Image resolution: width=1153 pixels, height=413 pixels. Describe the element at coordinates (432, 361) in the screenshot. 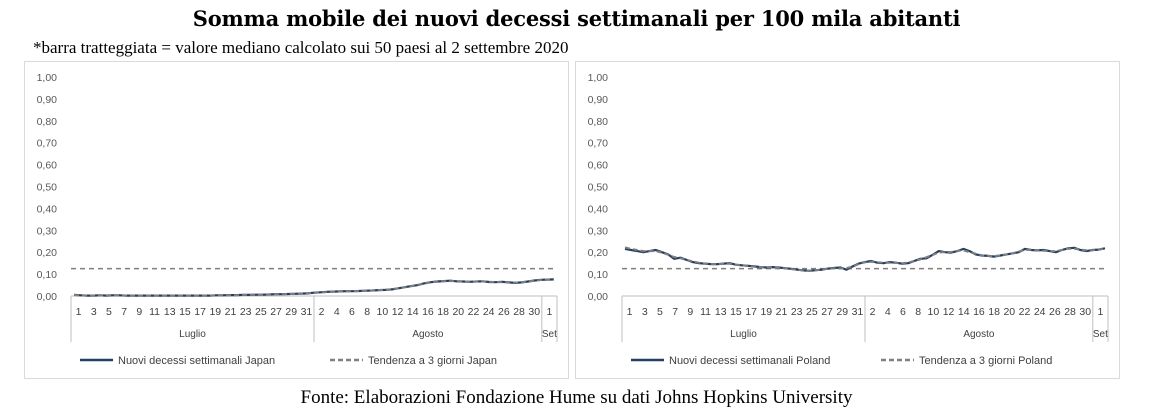

I see `legend-label-trend: Tendenza a 3 giorni Japan` at that location.